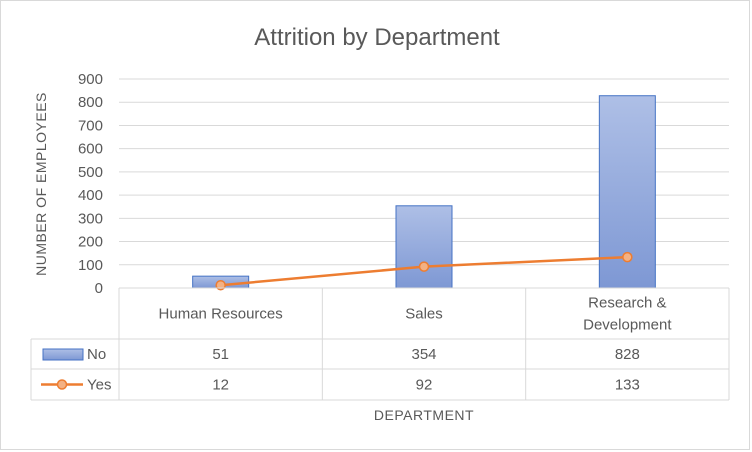  Describe the element at coordinates (220, 354) in the screenshot. I see `data-table-value: 51` at that location.